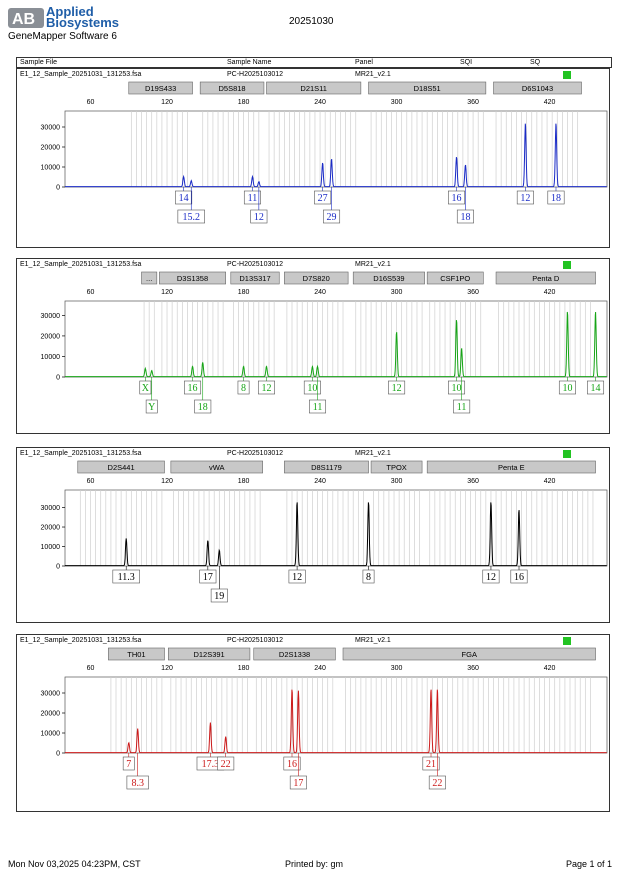 The width and height of the screenshot is (620, 876). I want to click on brand-line-1: Applied, so click(70, 11).